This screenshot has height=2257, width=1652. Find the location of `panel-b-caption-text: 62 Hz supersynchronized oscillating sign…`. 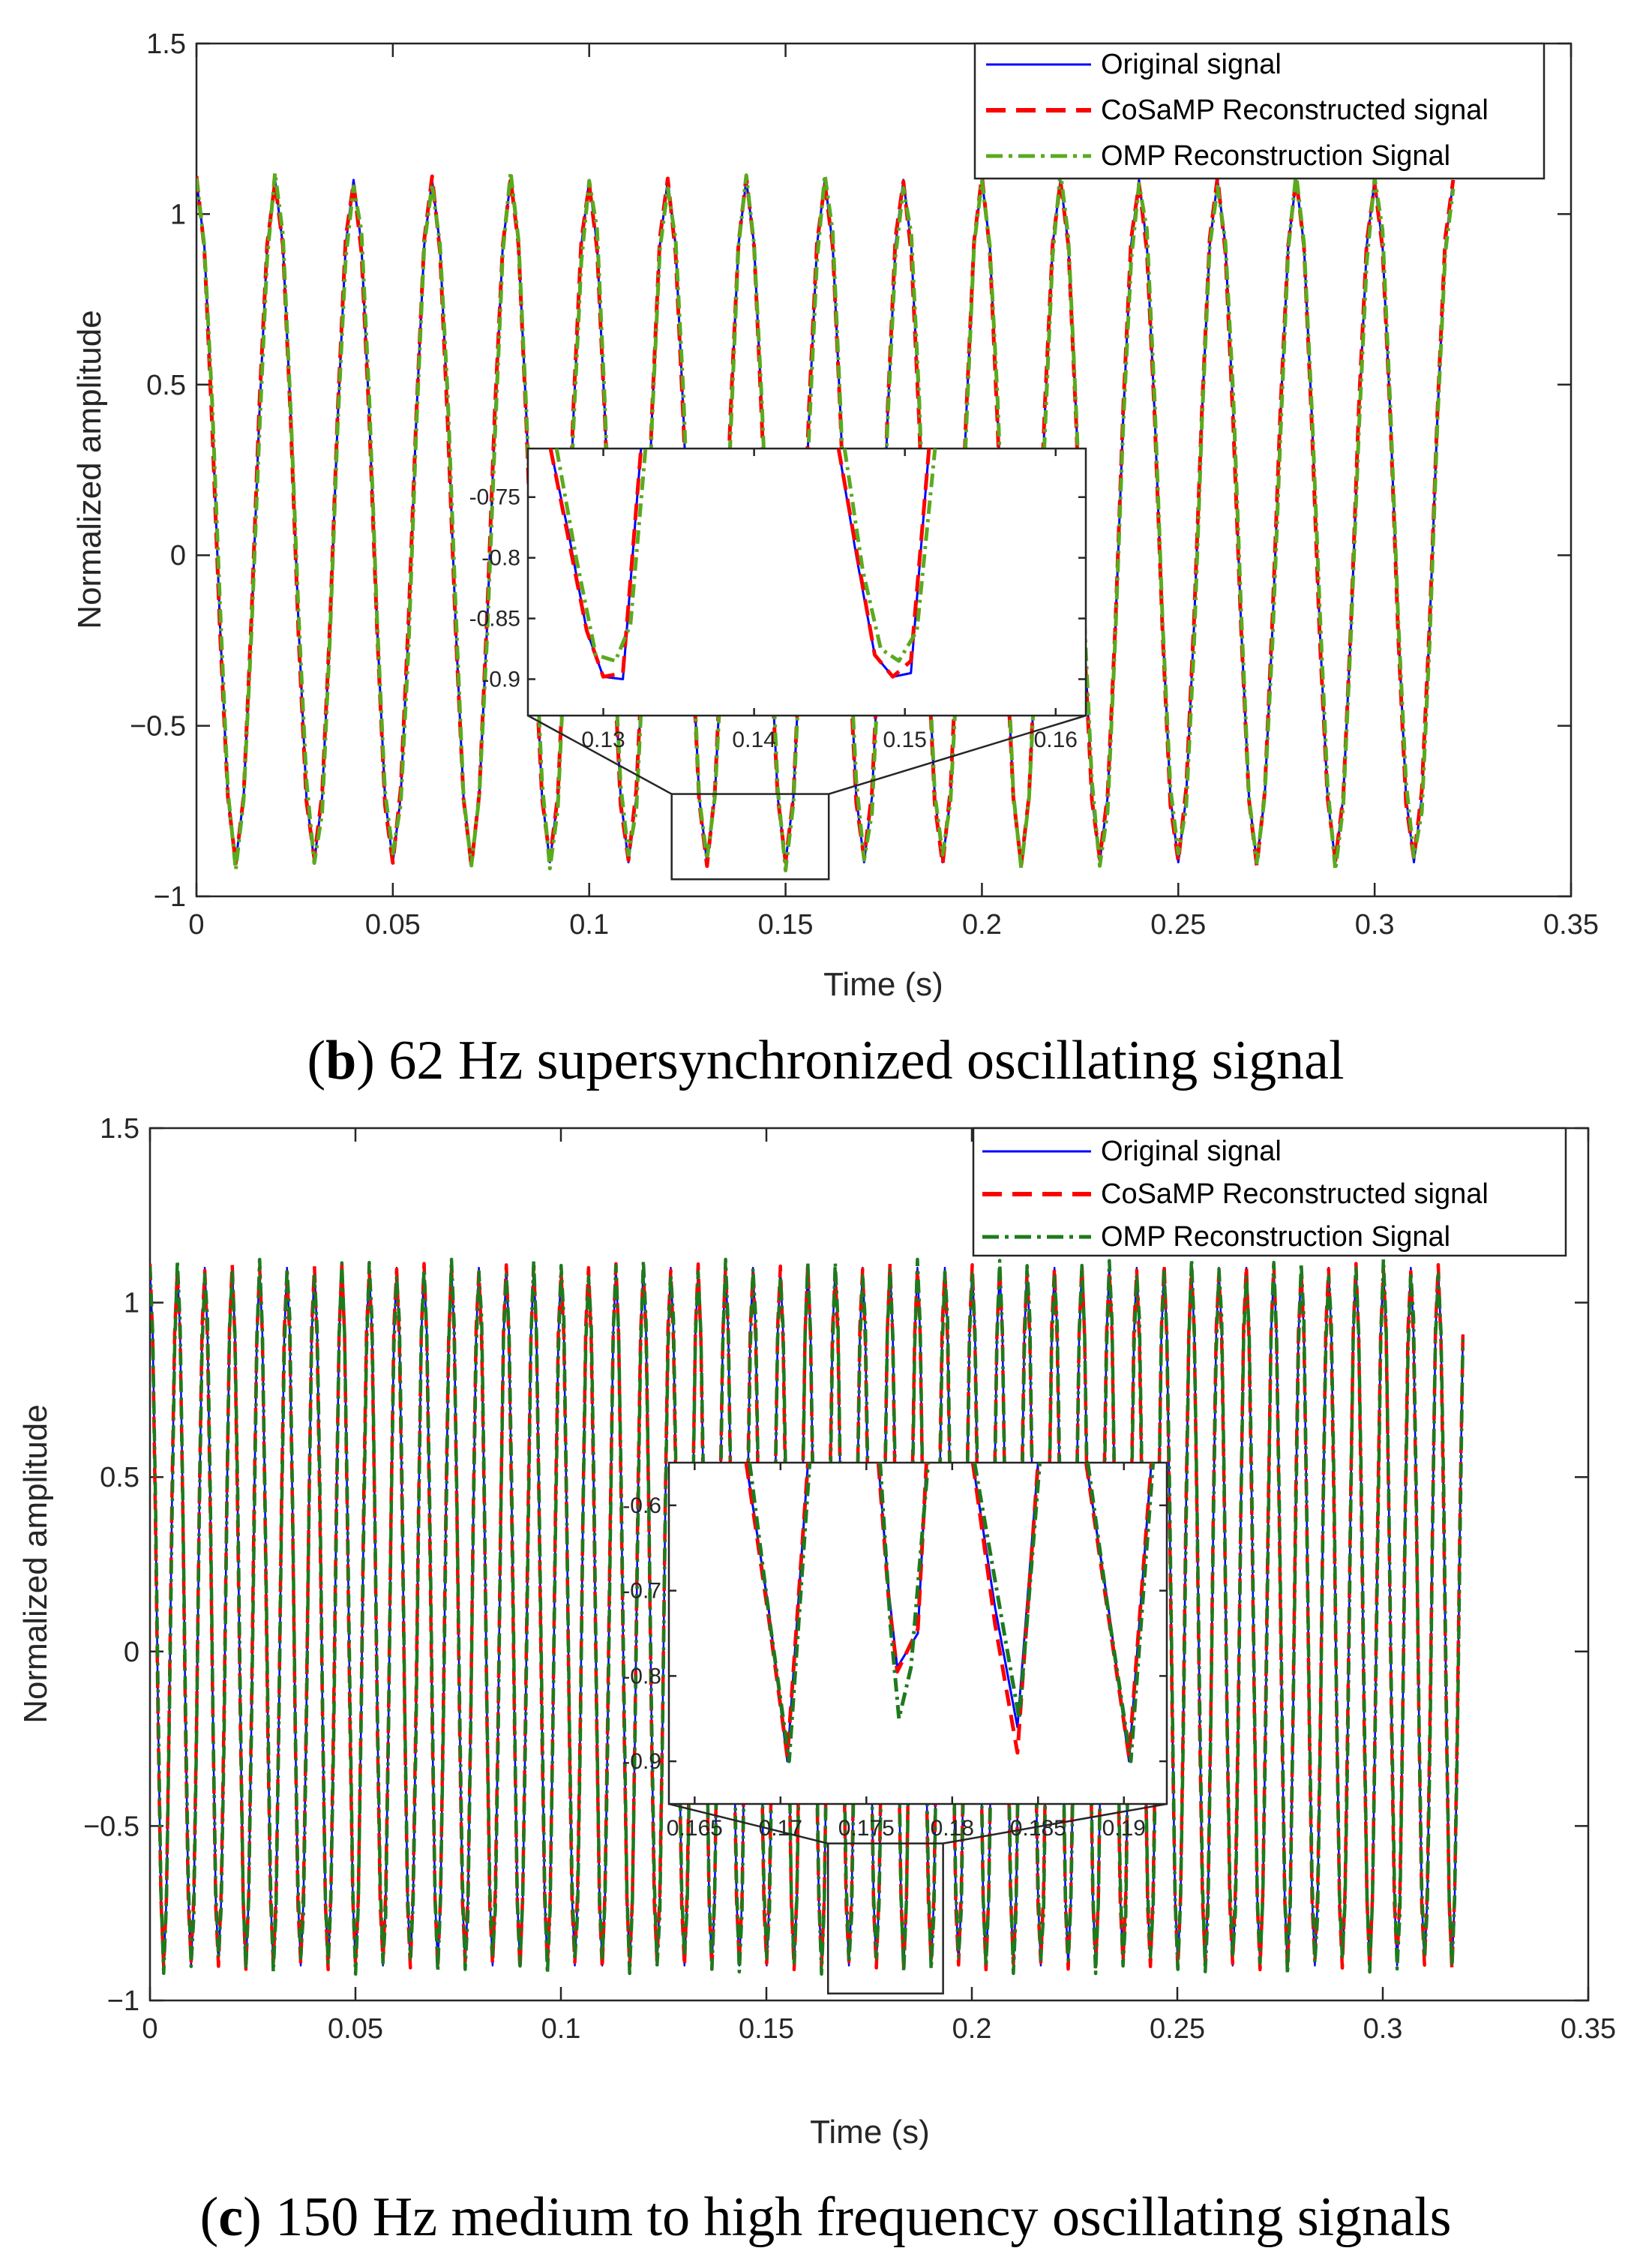

panel-b-caption-text: 62 Hz supersynchronized oscillating sign… is located at coordinates (866, 1060).